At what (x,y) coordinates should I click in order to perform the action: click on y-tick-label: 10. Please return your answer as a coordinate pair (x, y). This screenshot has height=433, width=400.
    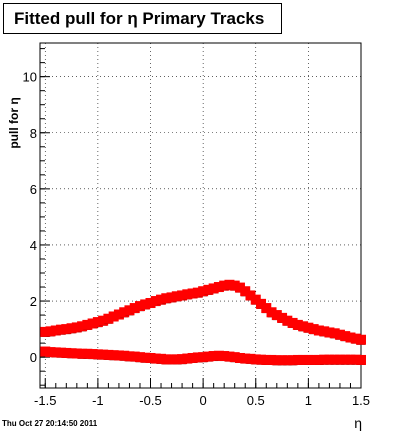
    Looking at the image, I should click on (30, 77).